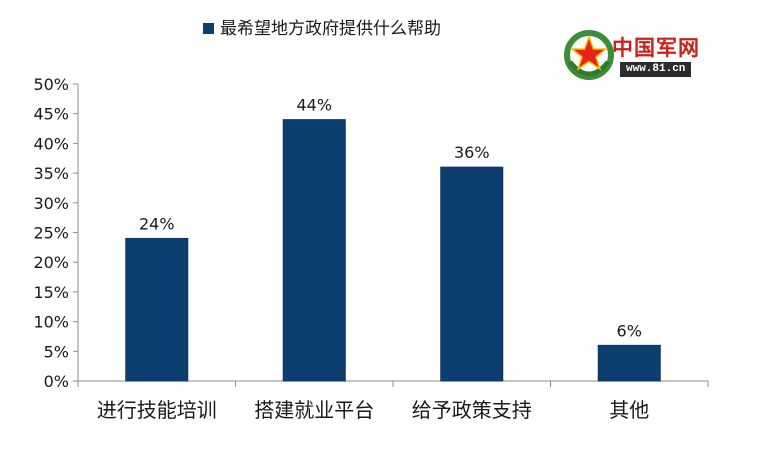 The image size is (760, 459). What do you see at coordinates (51, 203) in the screenshot?
I see `y-tick-label: 30%` at bounding box center [51, 203].